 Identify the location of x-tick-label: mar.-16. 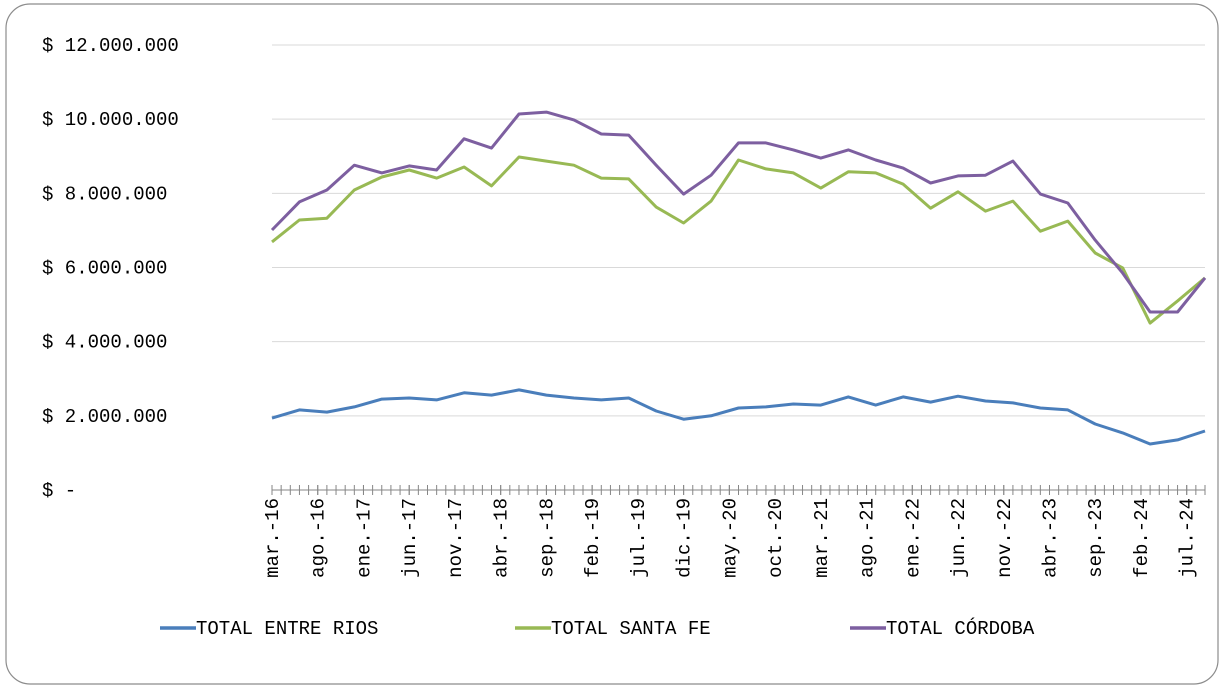
(273, 538).